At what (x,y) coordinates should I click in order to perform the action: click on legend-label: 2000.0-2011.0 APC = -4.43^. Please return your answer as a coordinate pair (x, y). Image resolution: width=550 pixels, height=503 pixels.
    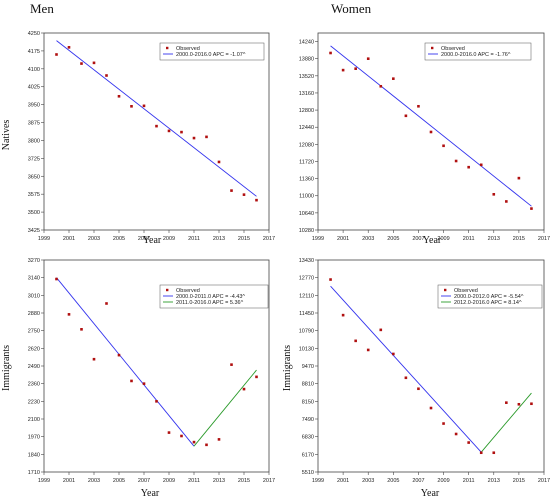
    Looking at the image, I should click on (210, 297).